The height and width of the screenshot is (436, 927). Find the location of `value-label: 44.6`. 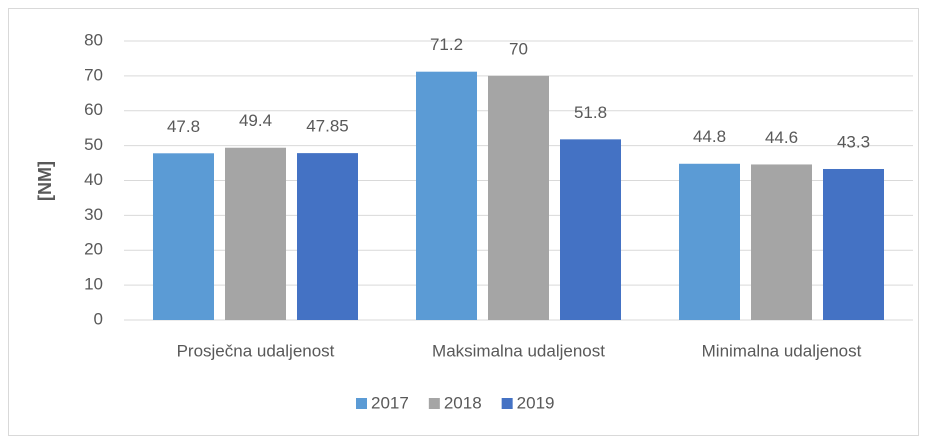

value-label: 44.6 is located at coordinates (781, 137).